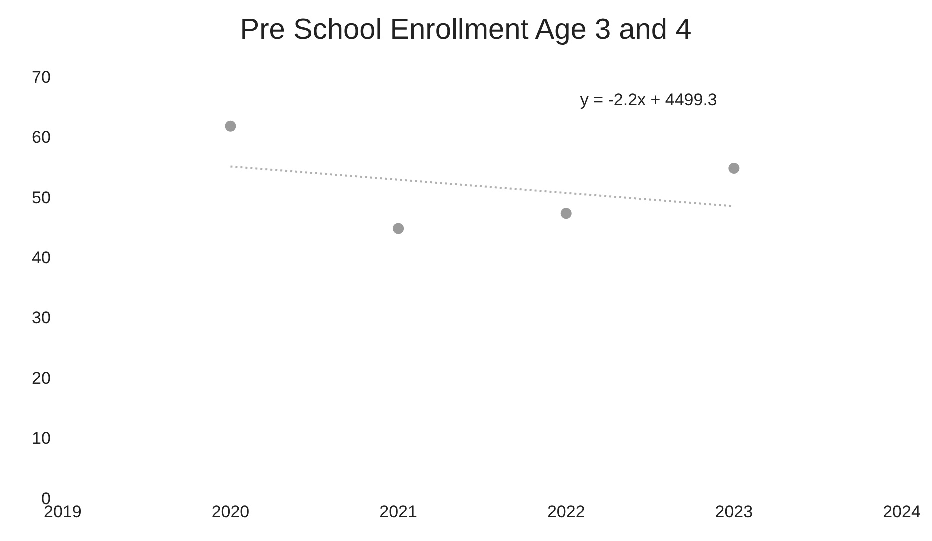 Image resolution: width=932 pixels, height=541 pixels. What do you see at coordinates (399, 512) in the screenshot?
I see `x-tick-label: 2021` at bounding box center [399, 512].